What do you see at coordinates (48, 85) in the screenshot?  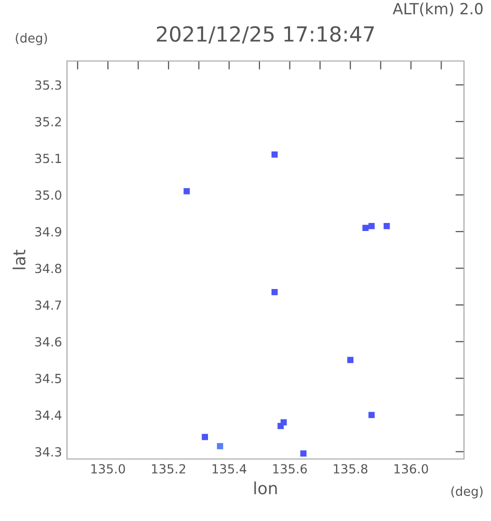 I see `y-tick-label: 35.3` at bounding box center [48, 85].